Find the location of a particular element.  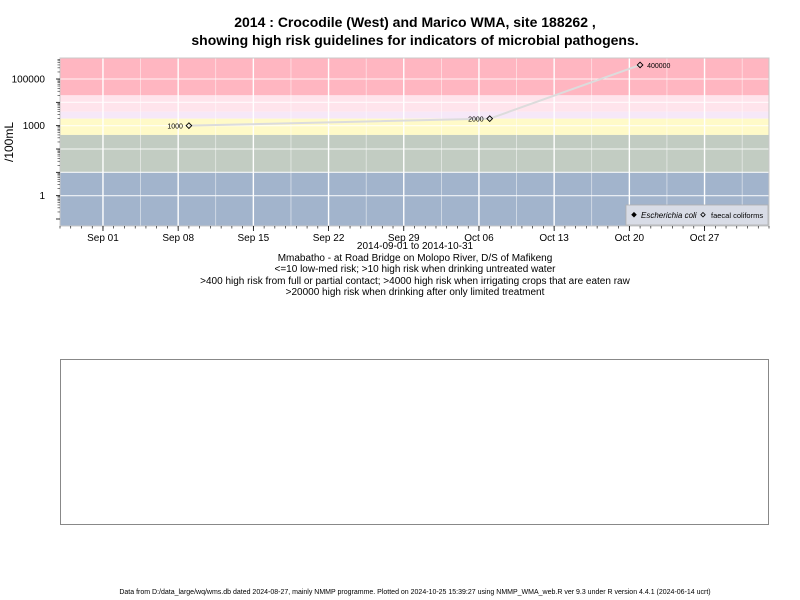

caption-date-range: 2014-09-01 to 2014-10-31 is located at coordinates (415, 246).